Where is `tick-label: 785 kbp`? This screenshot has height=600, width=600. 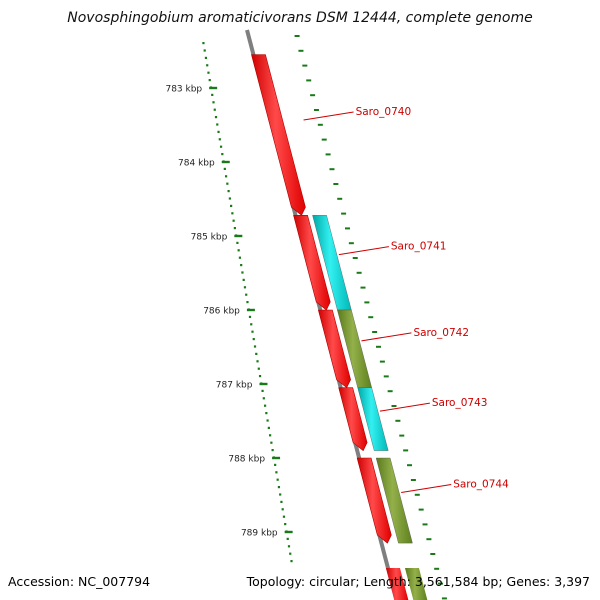
tick-label: 785 kbp is located at coordinates (209, 238).